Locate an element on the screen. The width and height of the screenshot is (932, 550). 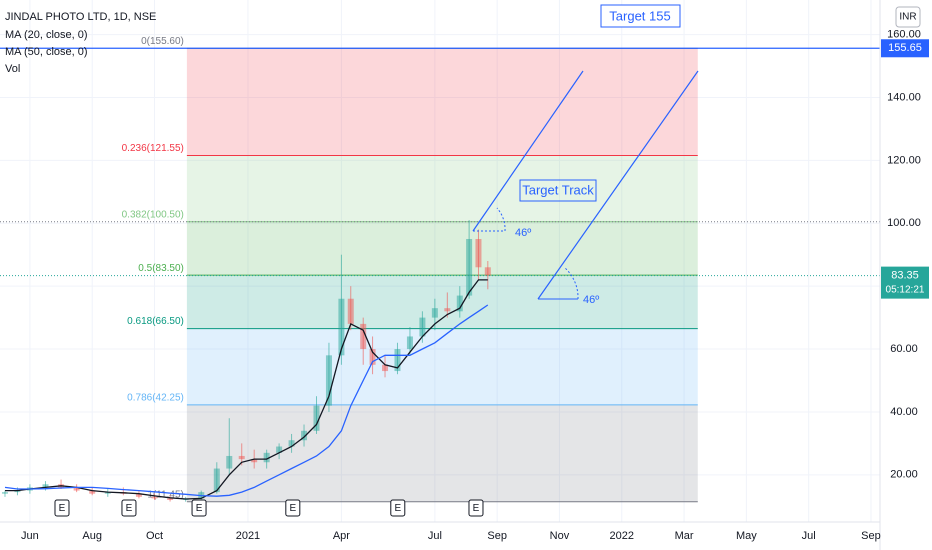
x-tick-label: 2022 is located at coordinates (622, 536).